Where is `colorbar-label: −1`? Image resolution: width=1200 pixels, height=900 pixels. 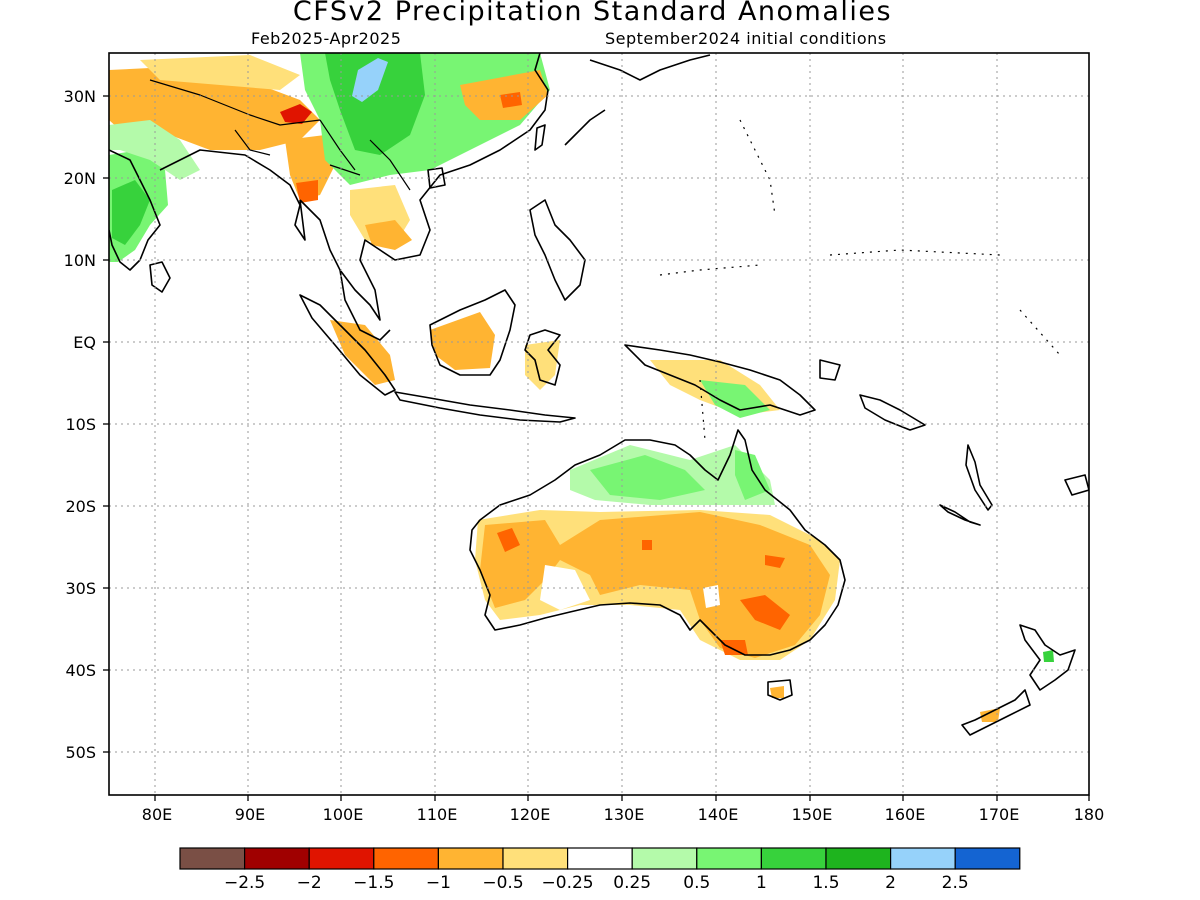 colorbar-label: −1 is located at coordinates (438, 883).